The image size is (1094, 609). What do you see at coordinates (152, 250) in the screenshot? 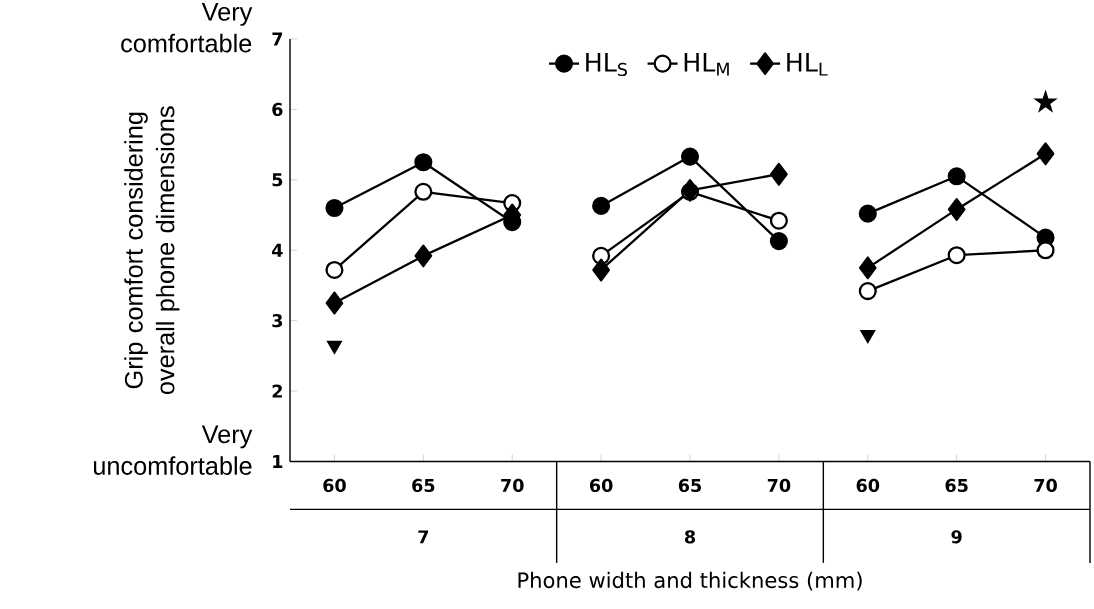
I see `y-axis-title: Grip comfort considering overall phone dimensions` at bounding box center [152, 250].